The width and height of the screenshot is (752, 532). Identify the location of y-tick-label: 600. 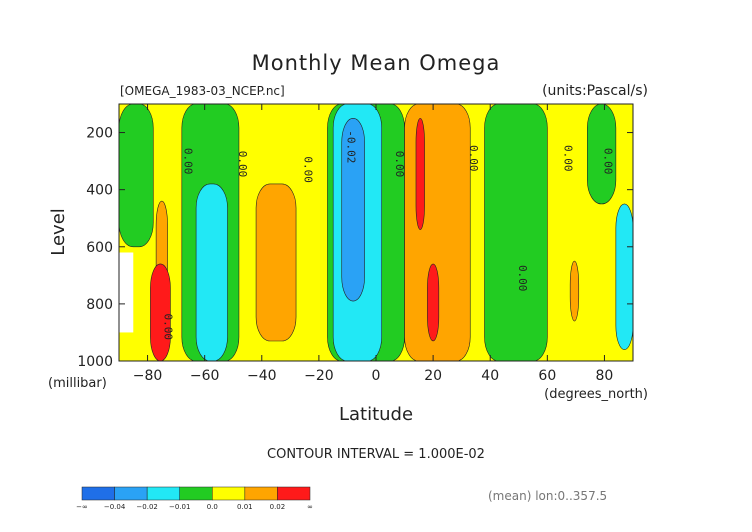
(99, 248).